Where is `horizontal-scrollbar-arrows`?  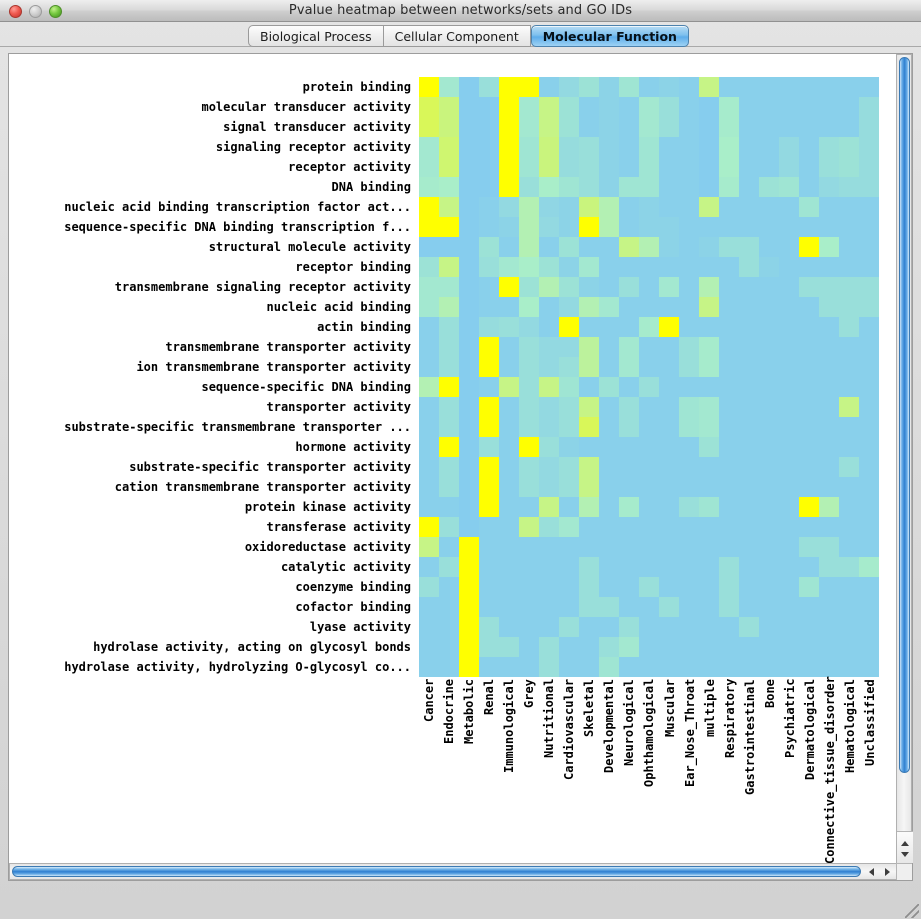 horizontal-scrollbar-arrows is located at coordinates (880, 871).